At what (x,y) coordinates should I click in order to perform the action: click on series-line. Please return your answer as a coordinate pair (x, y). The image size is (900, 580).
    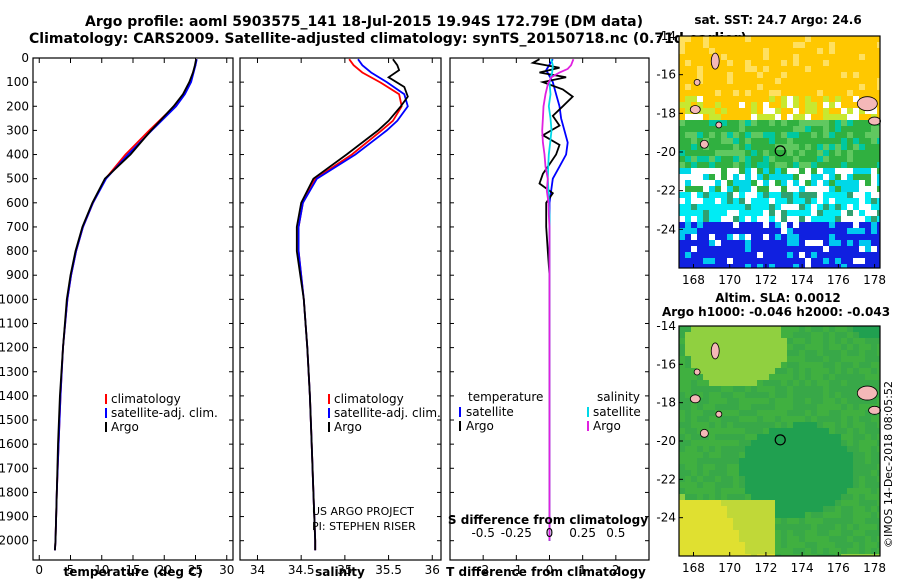
    Looking at the image, I should click on (552, 299).